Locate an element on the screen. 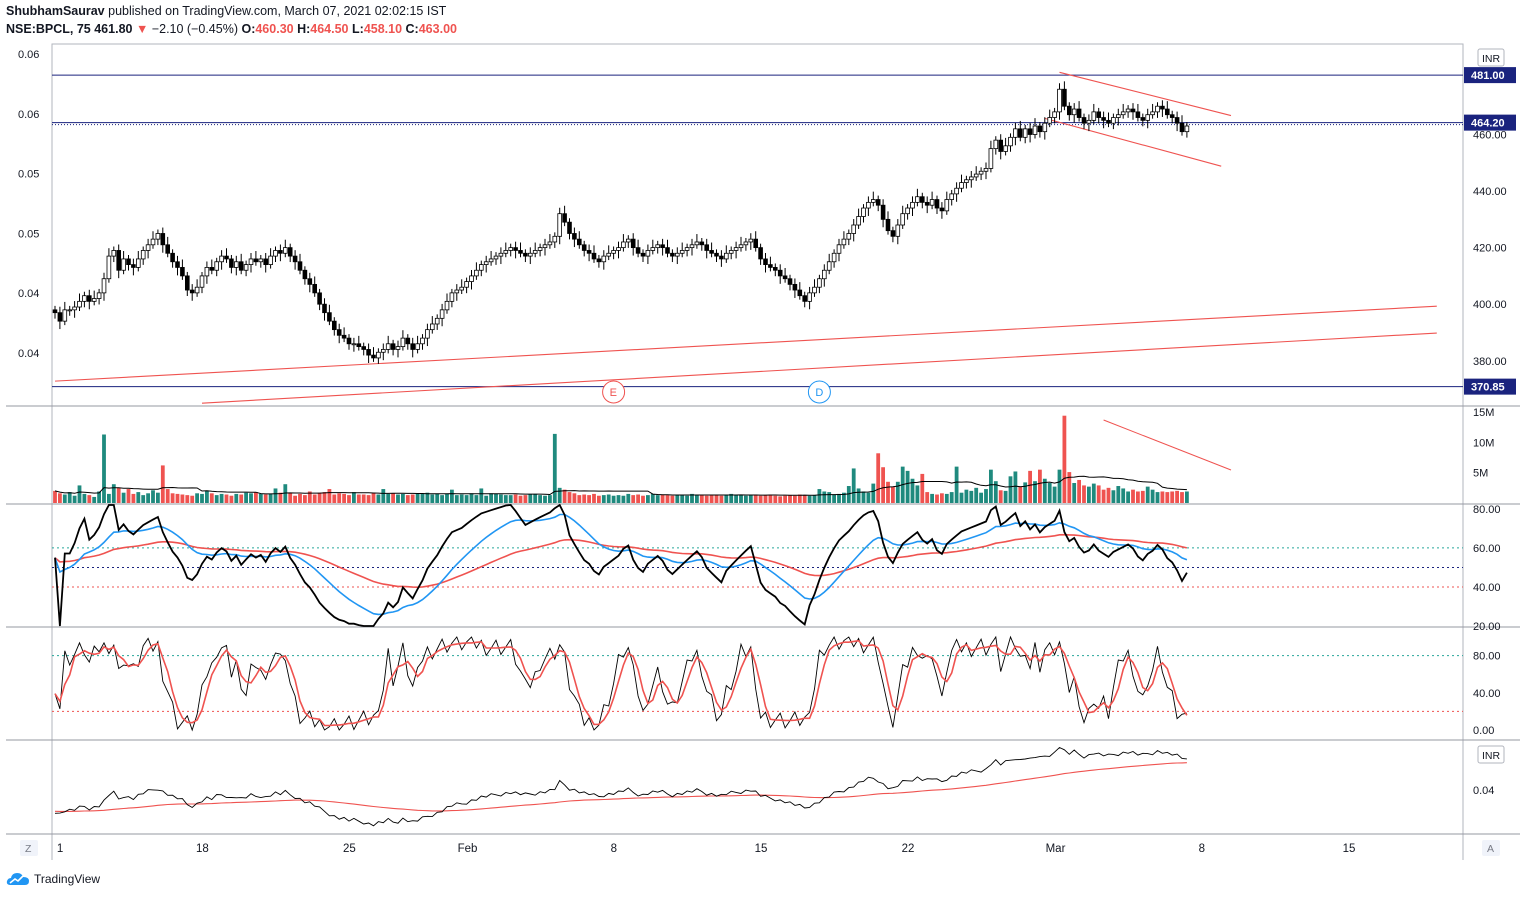 This screenshot has width=1526, height=899. trend-line is located at coordinates (1133, 142).